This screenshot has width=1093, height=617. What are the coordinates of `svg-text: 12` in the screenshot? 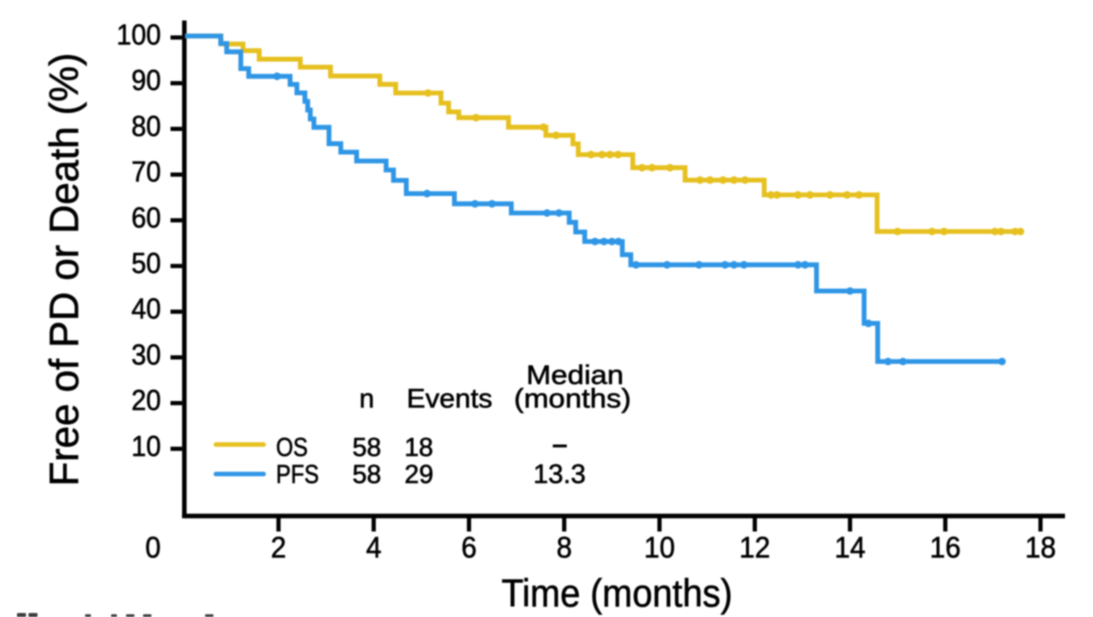 It's located at (754, 548).